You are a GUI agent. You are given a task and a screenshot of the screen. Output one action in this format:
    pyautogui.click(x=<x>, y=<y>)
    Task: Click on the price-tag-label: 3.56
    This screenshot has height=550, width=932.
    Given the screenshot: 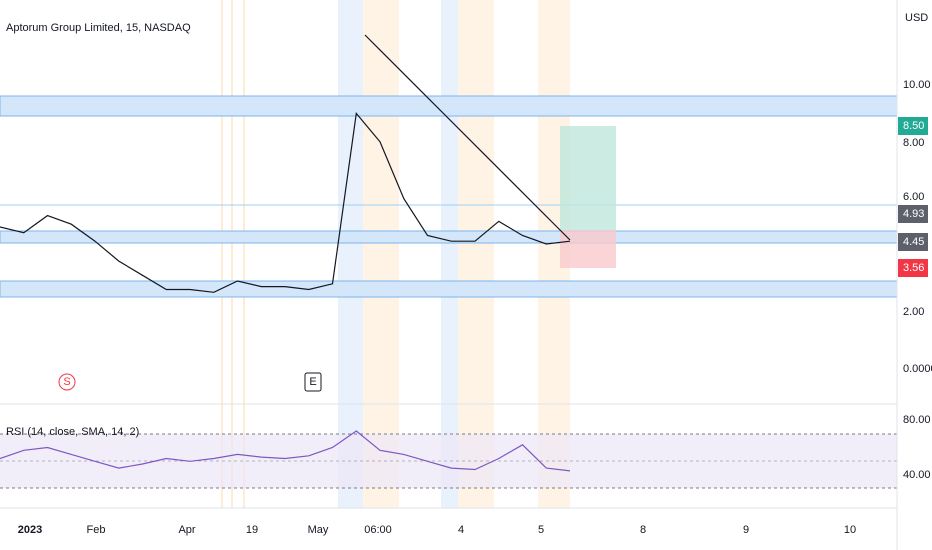 What is the action you would take?
    pyautogui.click(x=913, y=268)
    